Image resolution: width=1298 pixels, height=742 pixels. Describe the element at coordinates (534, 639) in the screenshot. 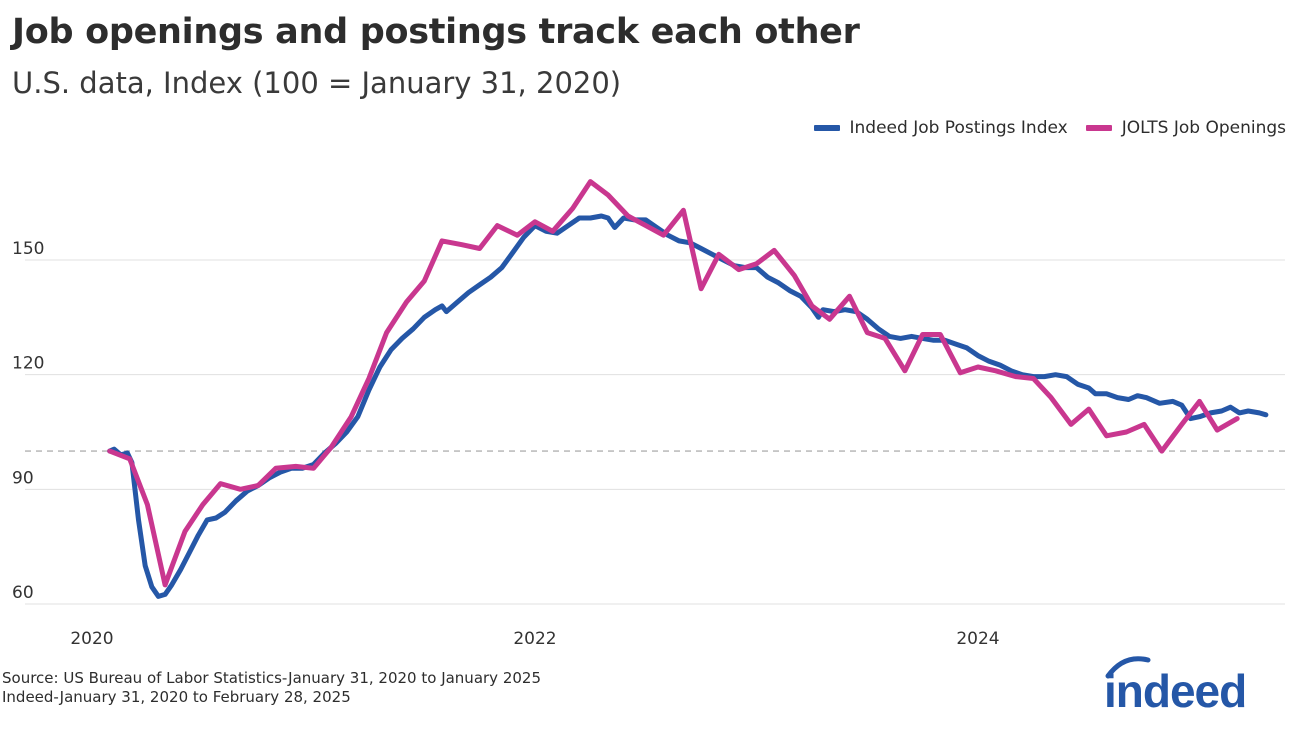

I see `x-tick-label-2022: 2022` at that location.